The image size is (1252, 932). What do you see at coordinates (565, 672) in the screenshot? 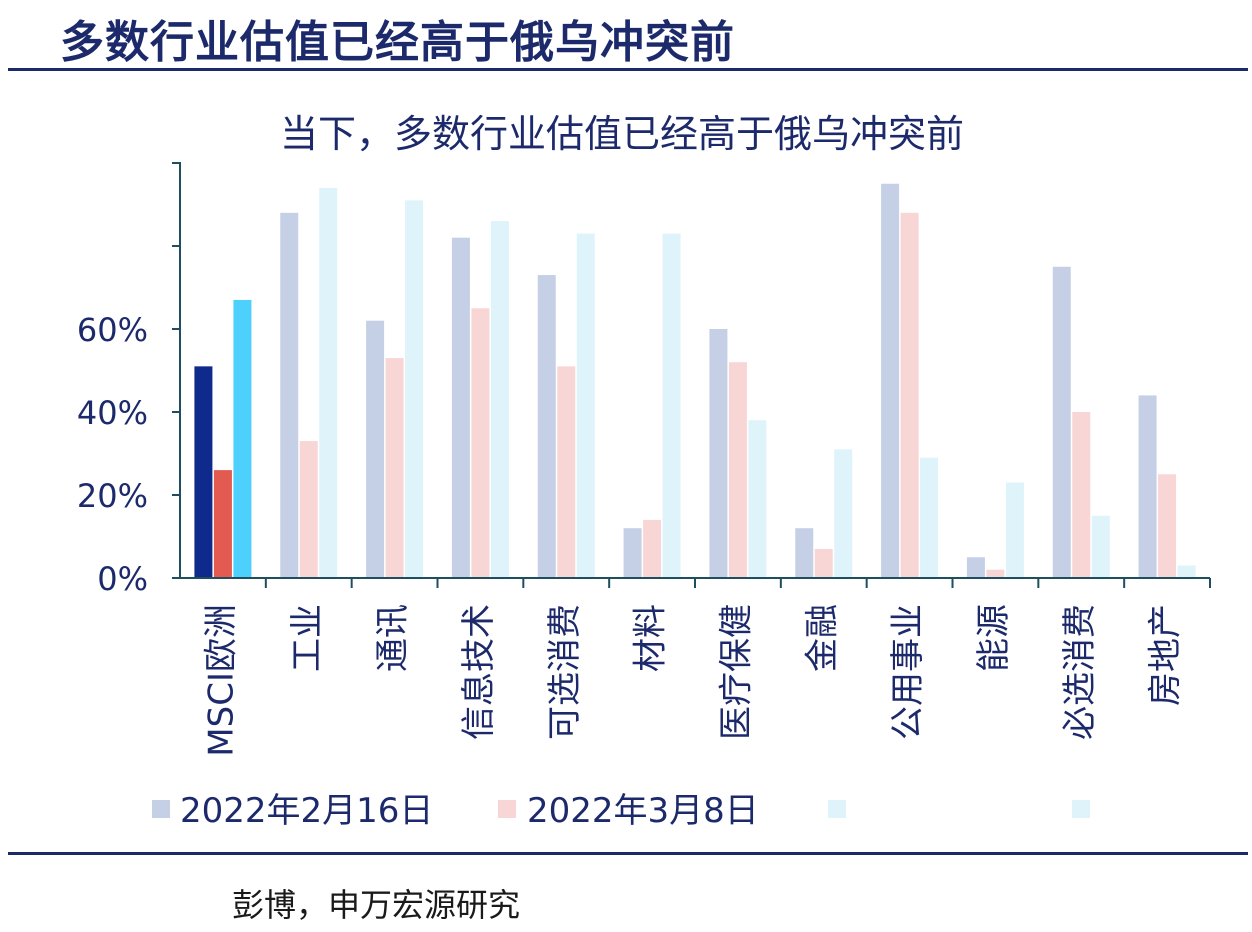
I see `x-category-label: 可选消费` at bounding box center [565, 672].